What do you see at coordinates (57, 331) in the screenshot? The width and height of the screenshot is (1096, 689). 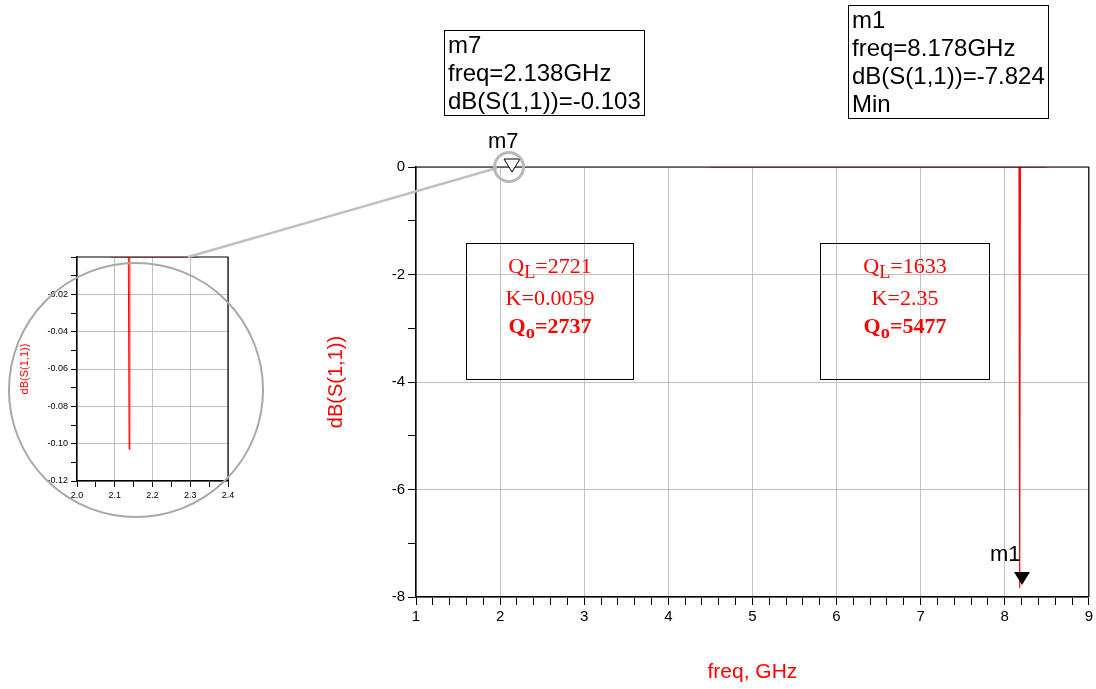 I see `y-tick-label: -0.04` at bounding box center [57, 331].